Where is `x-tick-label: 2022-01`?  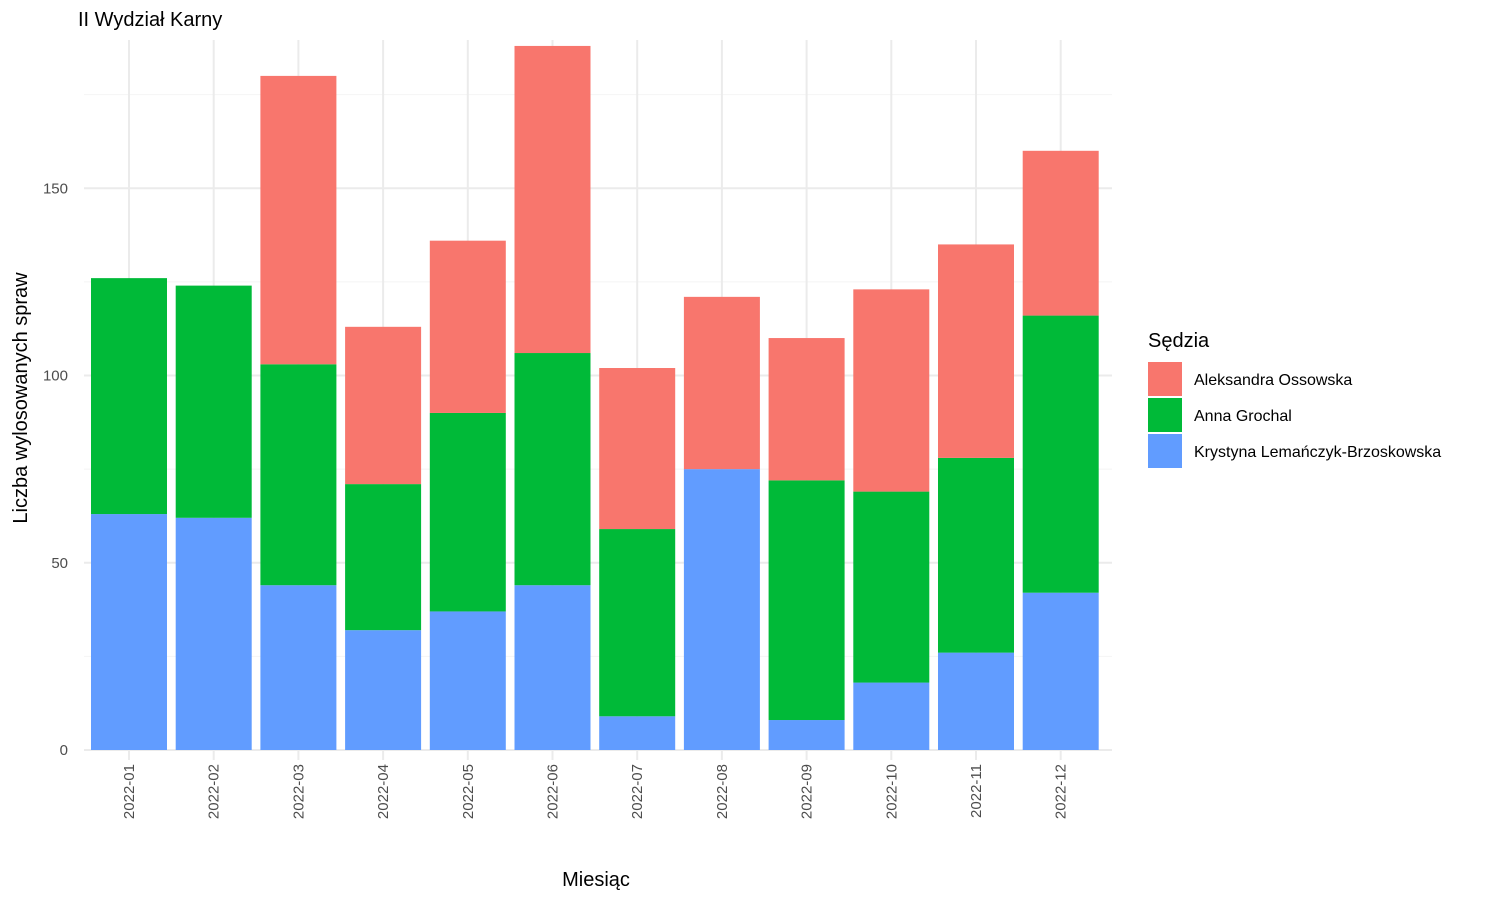
x-tick-label: 2022-01 is located at coordinates (129, 791).